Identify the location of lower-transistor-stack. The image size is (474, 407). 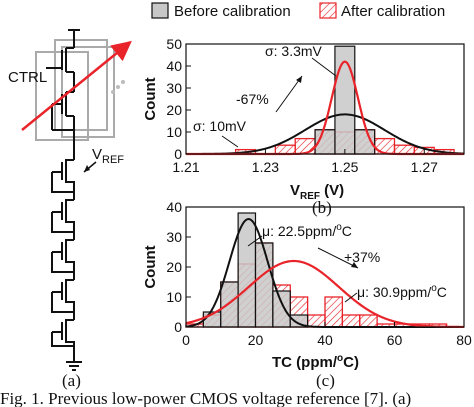
(63, 254).